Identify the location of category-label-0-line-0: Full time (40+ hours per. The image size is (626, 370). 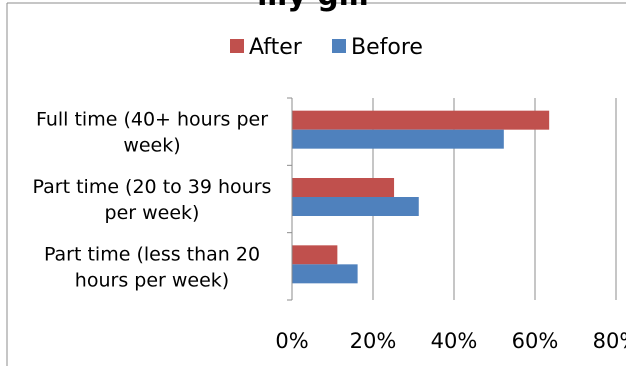
(152, 120).